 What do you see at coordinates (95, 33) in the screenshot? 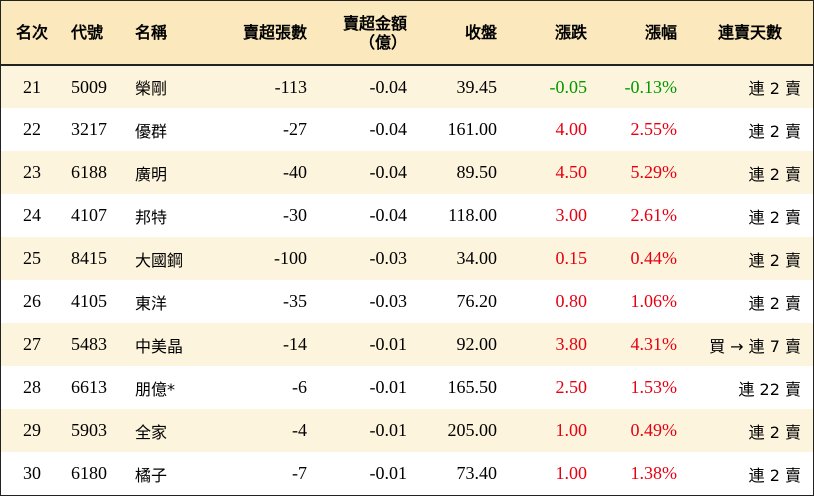
I see `header-code: 代號` at bounding box center [95, 33].